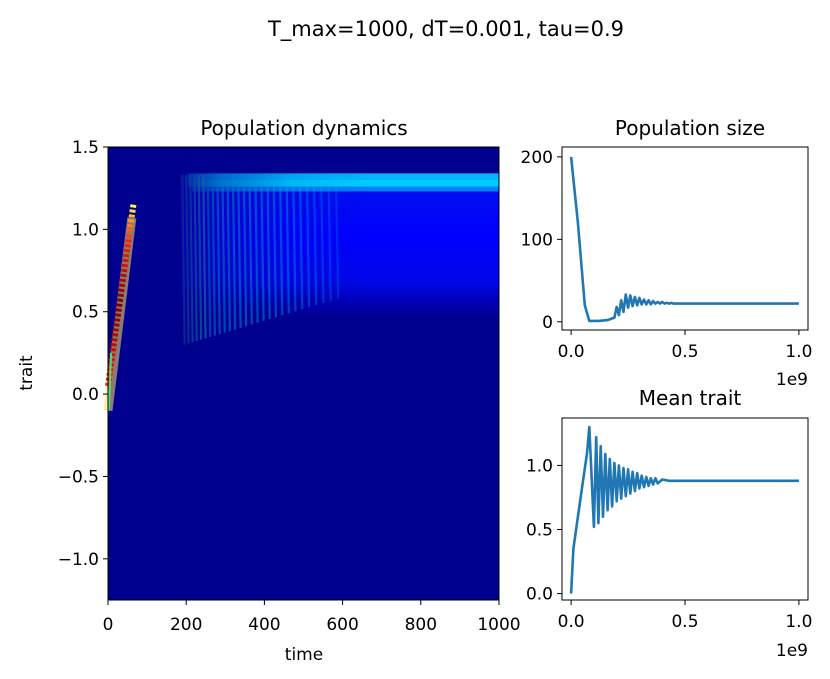 The image size is (830, 679). I want to click on population-size-series-line, so click(684, 239).